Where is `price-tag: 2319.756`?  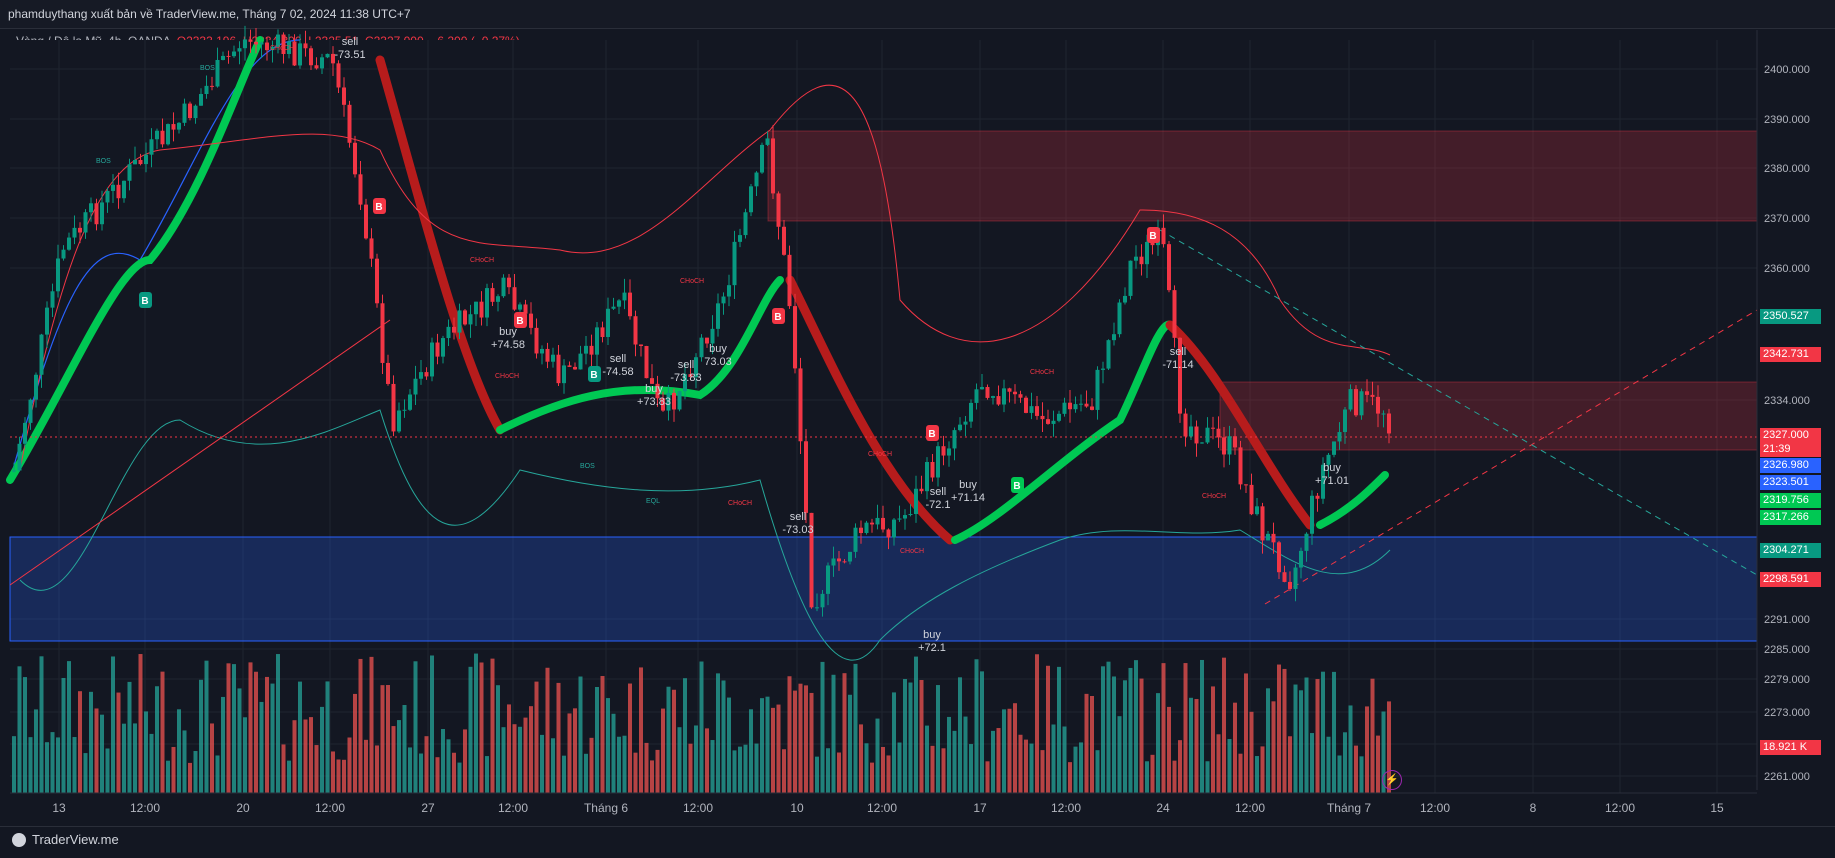
price-tag: 2319.756 is located at coordinates (1790, 500).